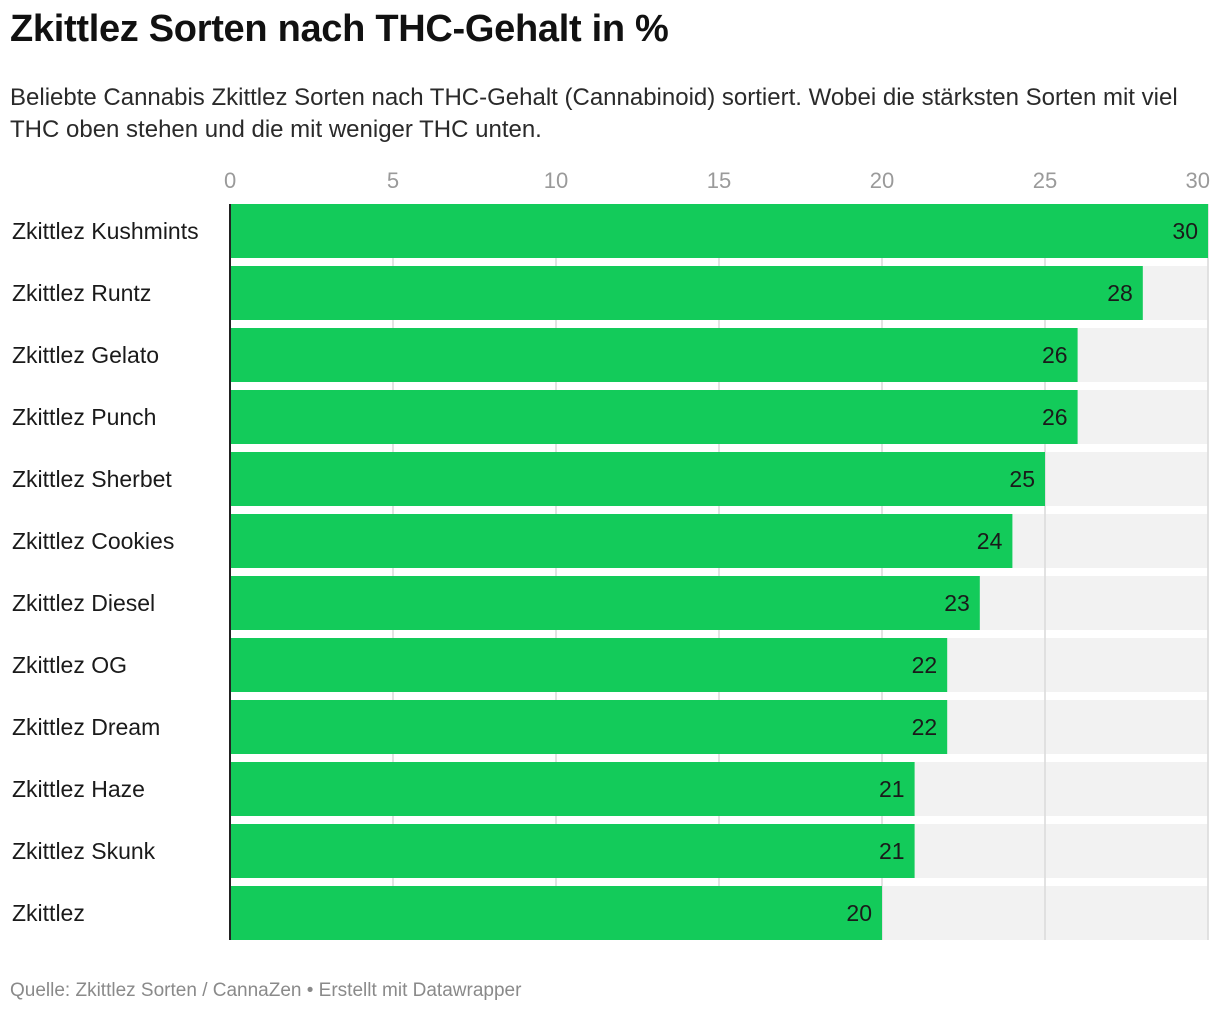 The height and width of the screenshot is (1016, 1220). I want to click on x-tick-label: 0, so click(230, 180).